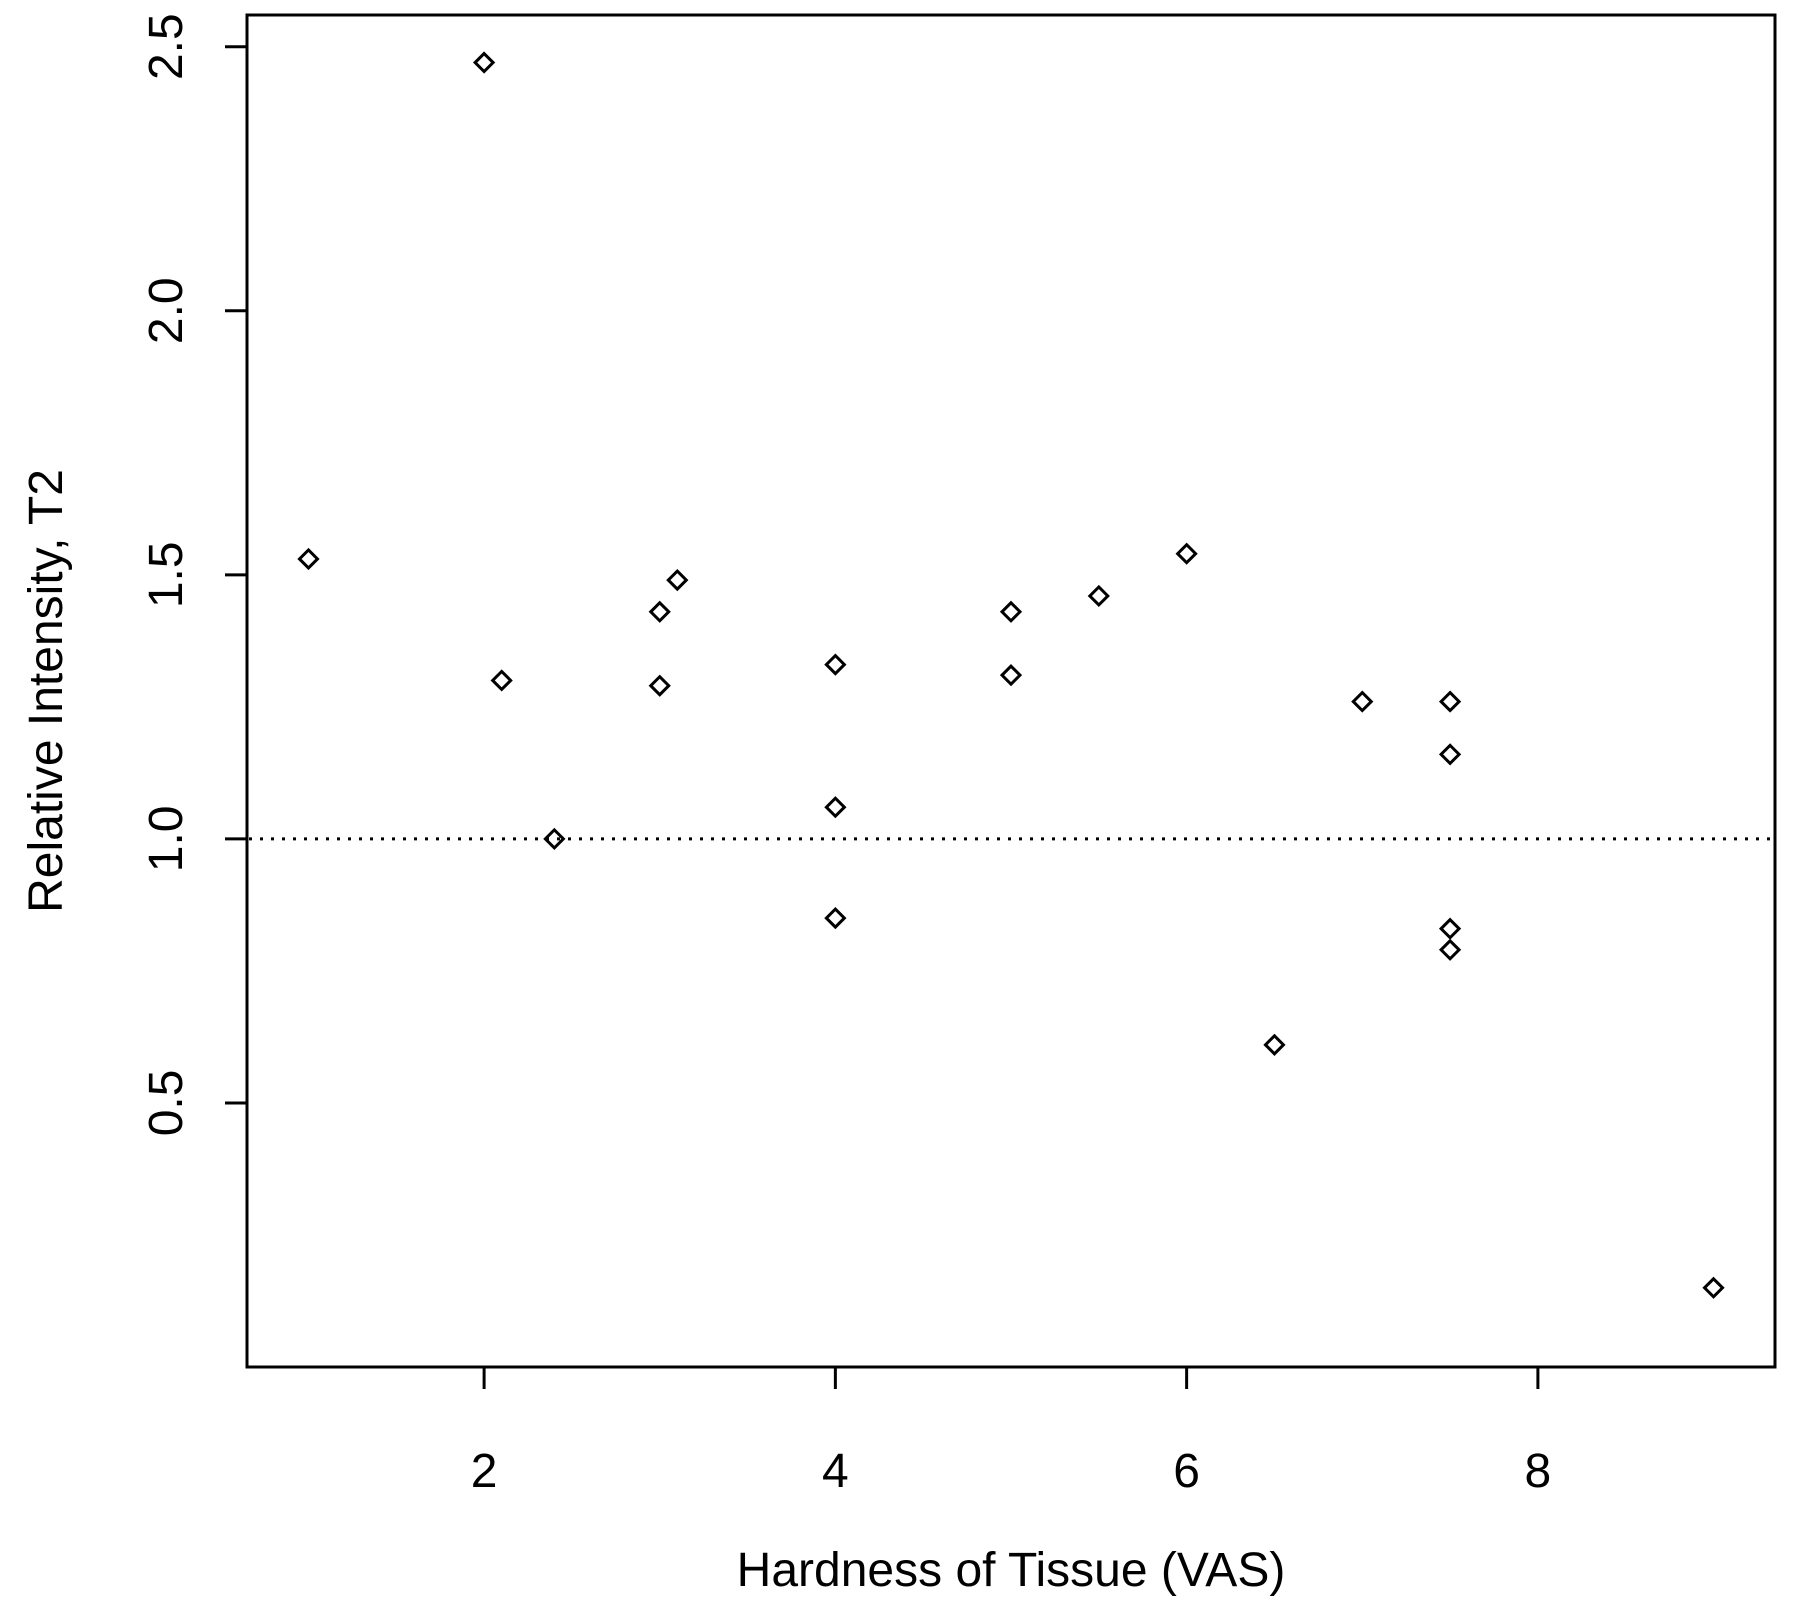  What do you see at coordinates (166, 46) in the screenshot?
I see `y-tick-label: 2.5` at bounding box center [166, 46].